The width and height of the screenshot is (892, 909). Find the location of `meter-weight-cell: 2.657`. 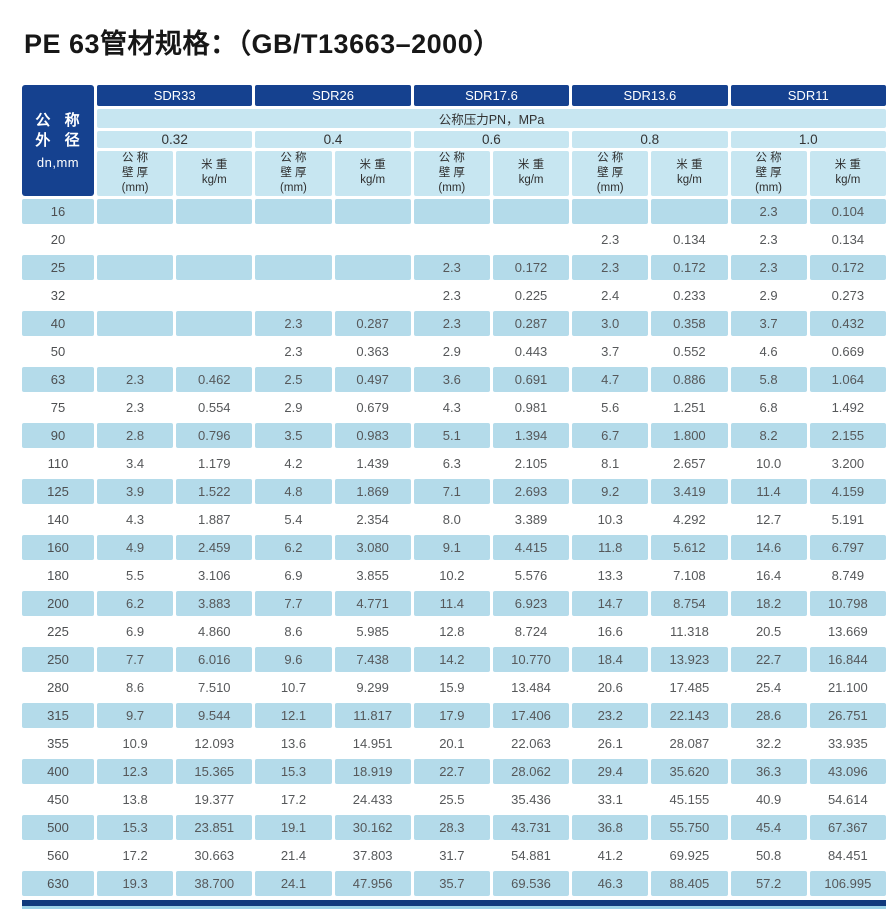

meter-weight-cell: 2.657 is located at coordinates (689, 463).